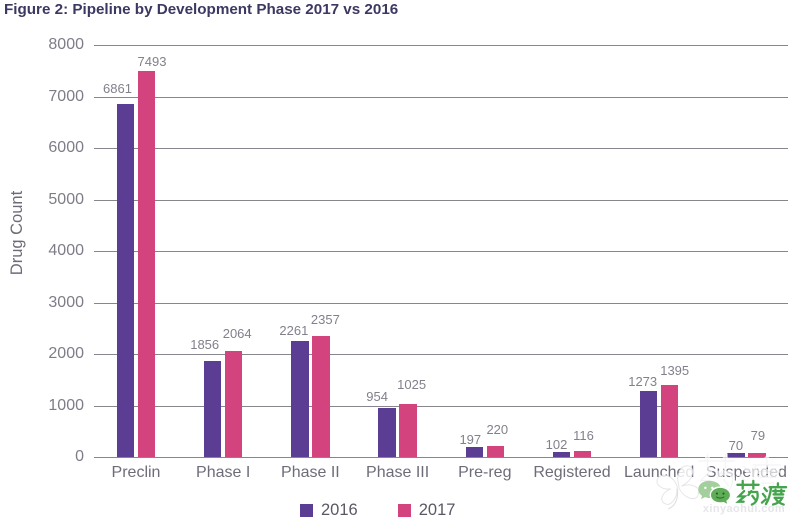 The image size is (800, 523). What do you see at coordinates (377, 397) in the screenshot?
I see `data-label-2016-phase-iii: 954` at bounding box center [377, 397].